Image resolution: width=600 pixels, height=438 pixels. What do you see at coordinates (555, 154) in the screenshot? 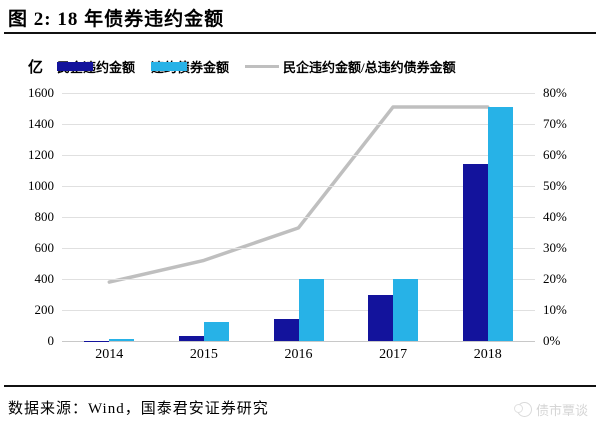
I see `y-axis-right-tick: 60%` at bounding box center [555, 154].